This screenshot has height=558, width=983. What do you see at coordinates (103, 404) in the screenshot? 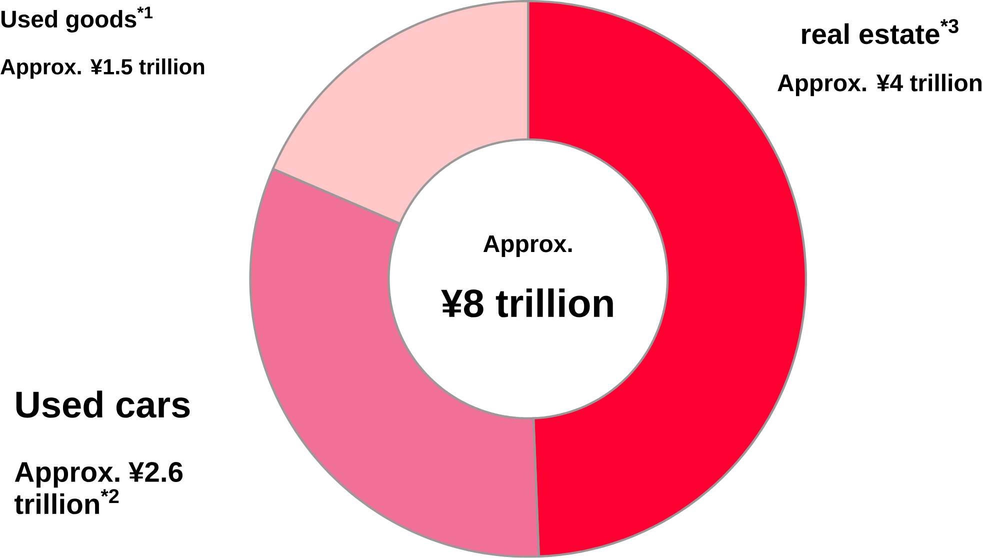
I see `slice-label: Used cars` at bounding box center [103, 404].